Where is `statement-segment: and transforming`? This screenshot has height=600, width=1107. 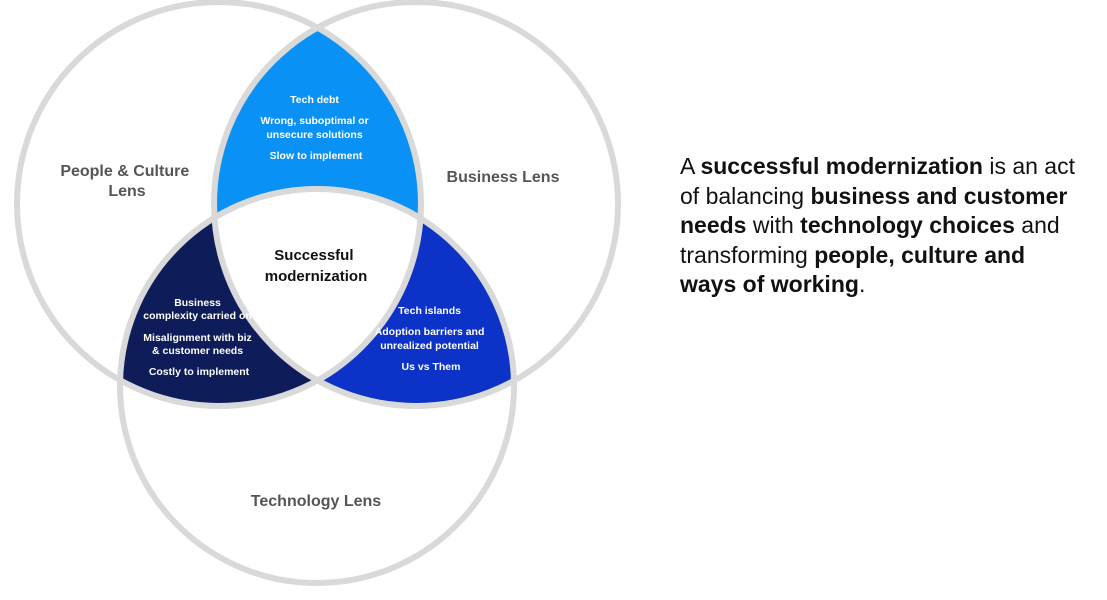 statement-segment: and transforming is located at coordinates (870, 240).